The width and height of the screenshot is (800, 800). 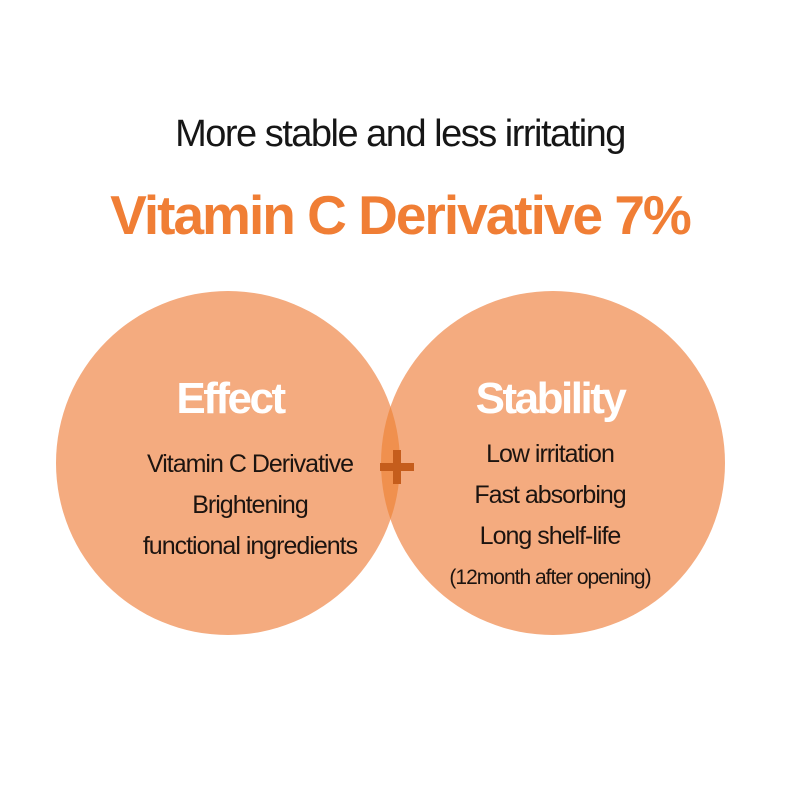 I want to click on effect-label: Effect, so click(x=231, y=398).